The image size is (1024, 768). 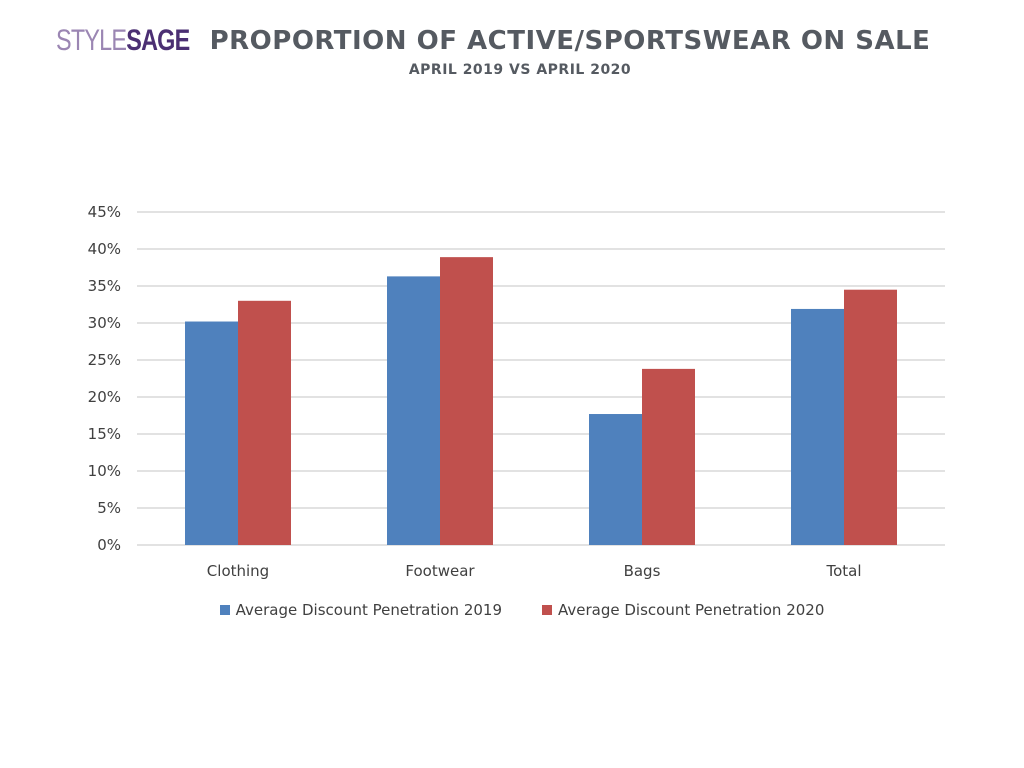 What do you see at coordinates (104, 360) in the screenshot?
I see `y-tick-label: 25%` at bounding box center [104, 360].